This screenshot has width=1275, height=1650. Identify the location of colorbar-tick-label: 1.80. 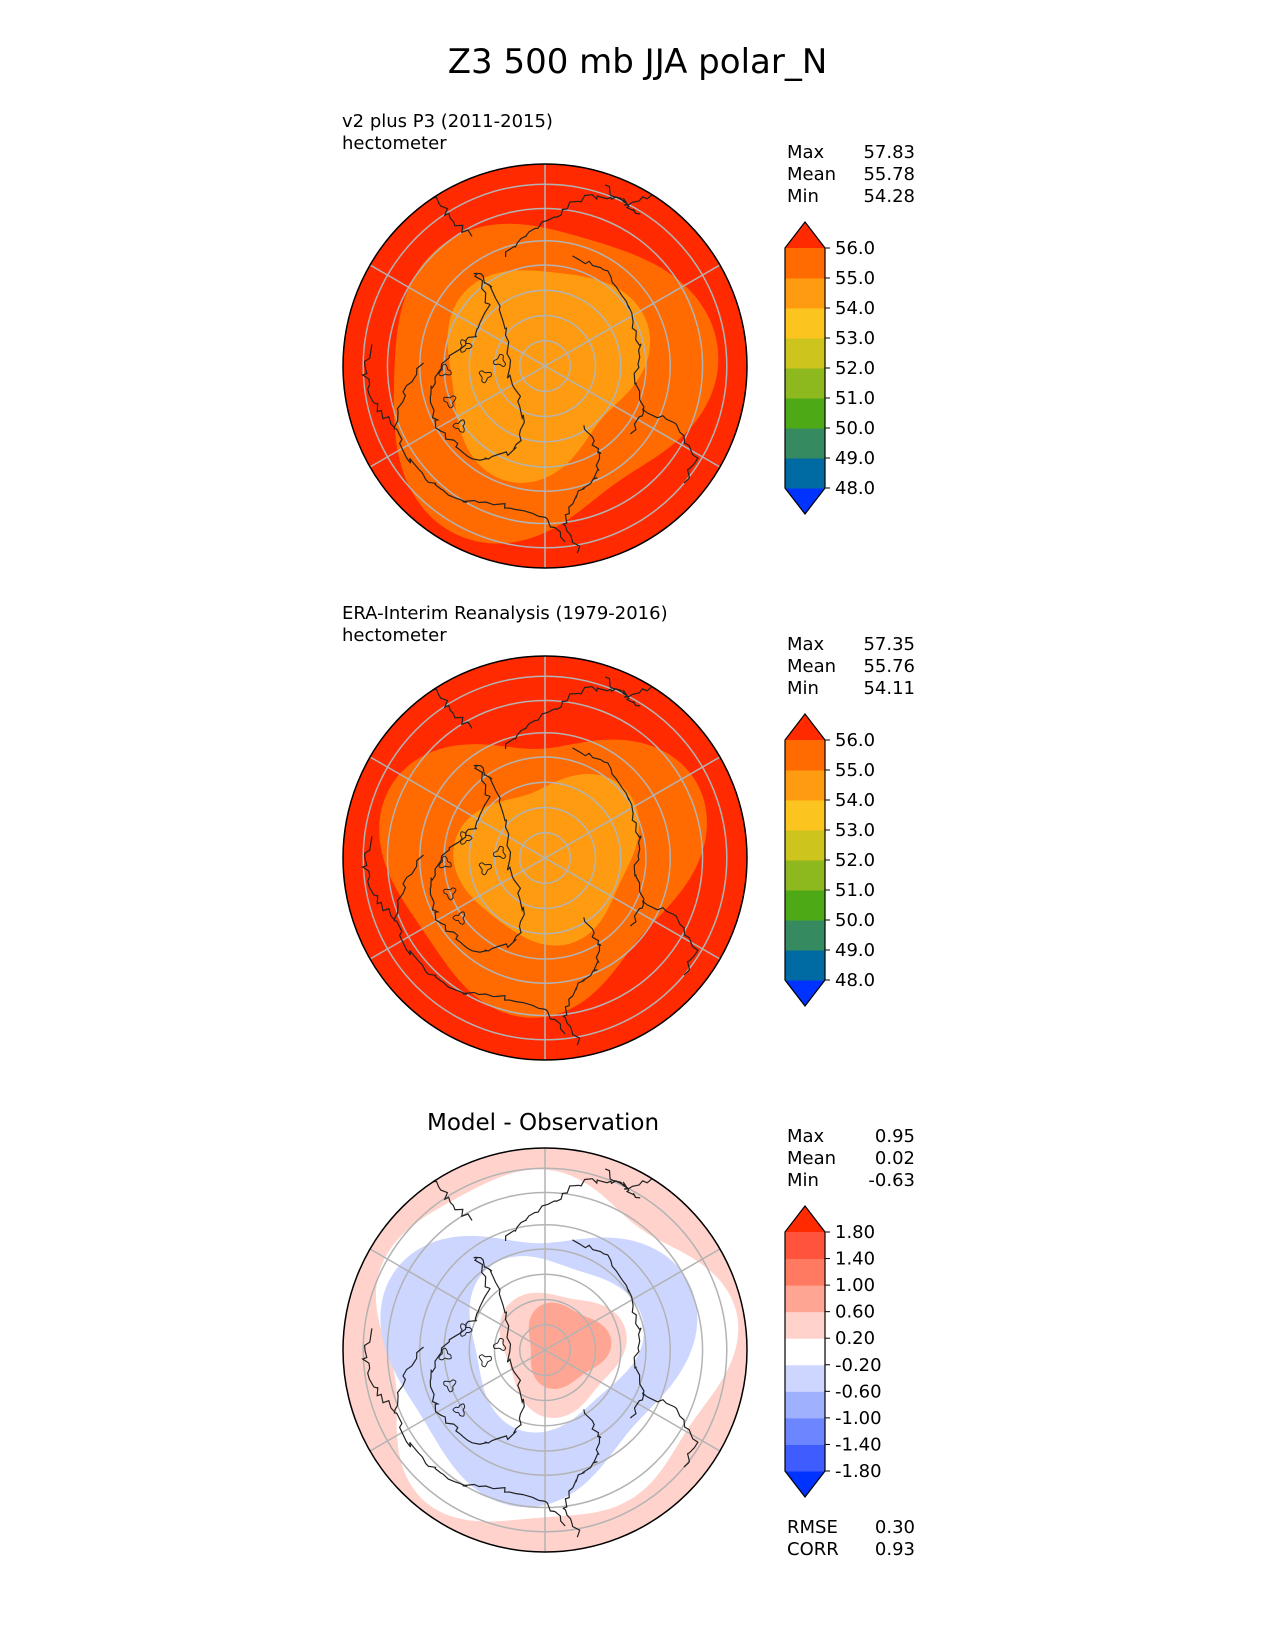
(855, 1232).